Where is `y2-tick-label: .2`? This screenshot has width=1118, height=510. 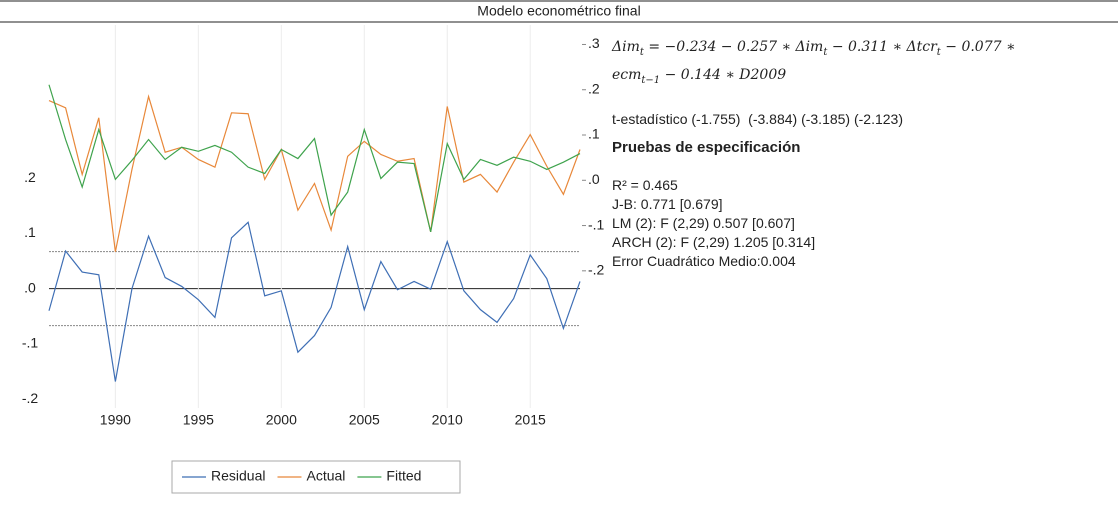
y2-tick-label: .2 is located at coordinates (594, 88).